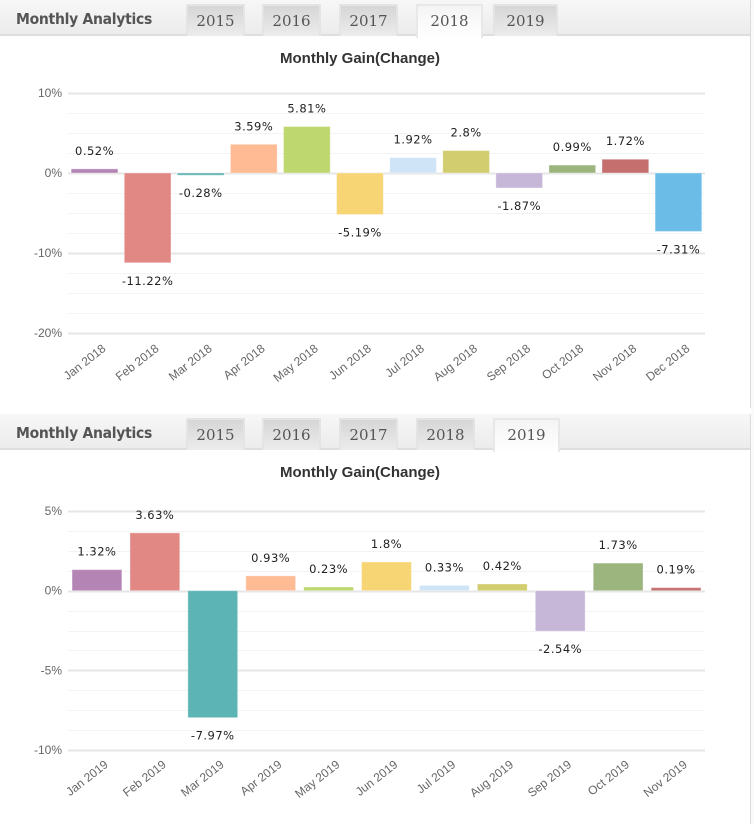 The image size is (754, 824). I want to click on bar-may-2018, so click(307, 150).